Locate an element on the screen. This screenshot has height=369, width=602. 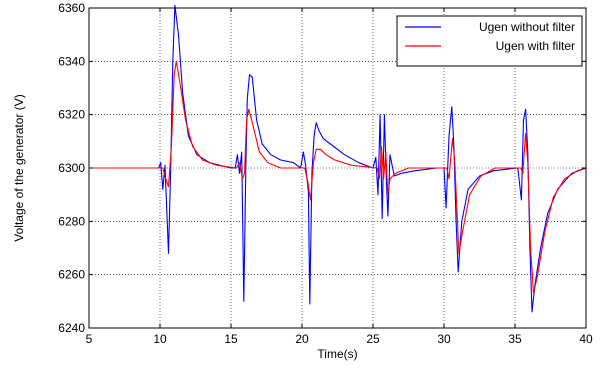
y-tick-label: 6280 is located at coordinates (71, 221).